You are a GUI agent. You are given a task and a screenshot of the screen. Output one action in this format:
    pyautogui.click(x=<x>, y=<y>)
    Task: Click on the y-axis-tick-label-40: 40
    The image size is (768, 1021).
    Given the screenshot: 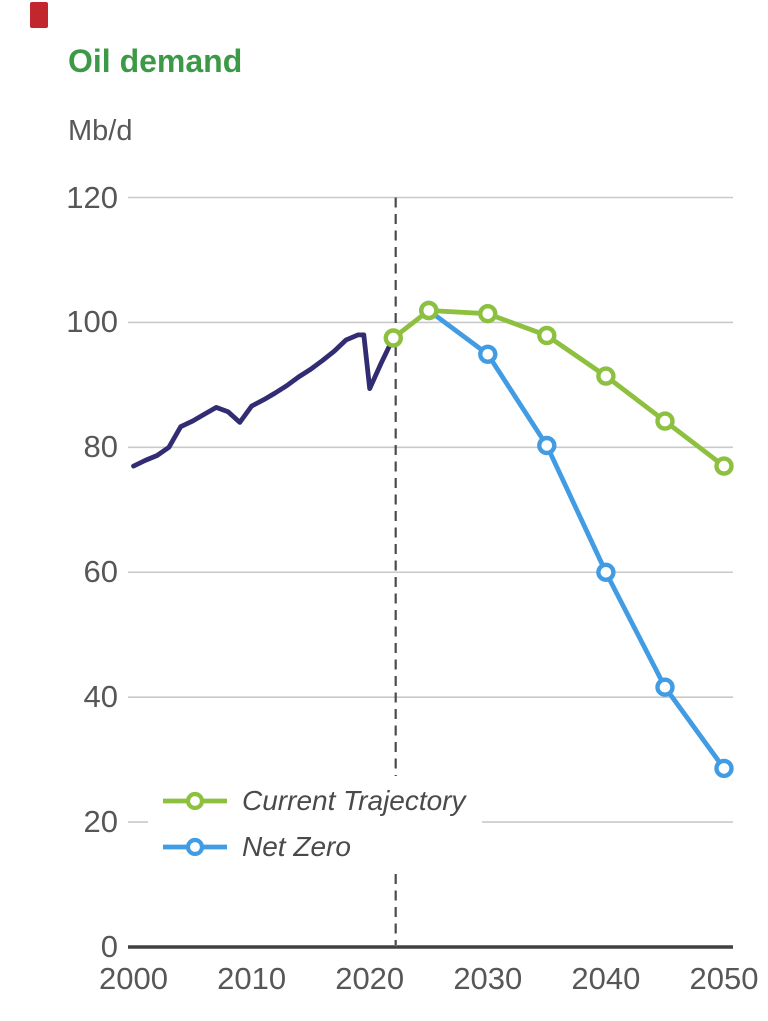 What is the action you would take?
    pyautogui.click(x=100, y=697)
    